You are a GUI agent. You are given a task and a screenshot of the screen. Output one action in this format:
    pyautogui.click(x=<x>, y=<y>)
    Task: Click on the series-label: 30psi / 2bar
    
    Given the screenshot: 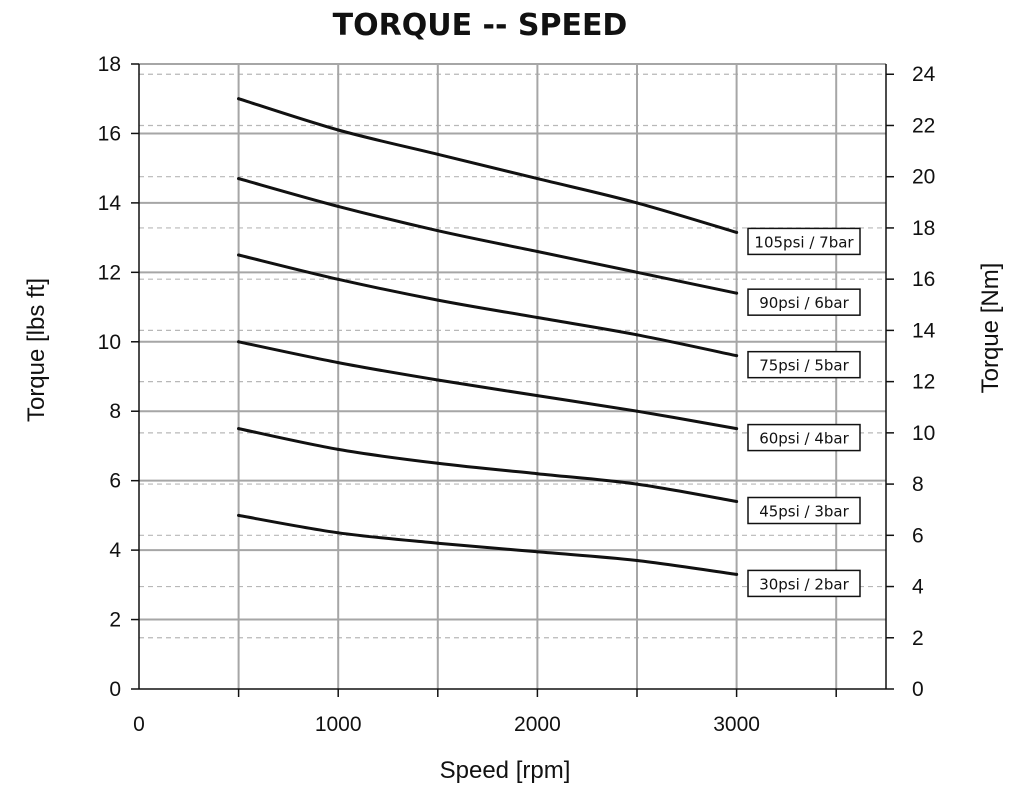 What is the action you would take?
    pyautogui.click(x=804, y=584)
    